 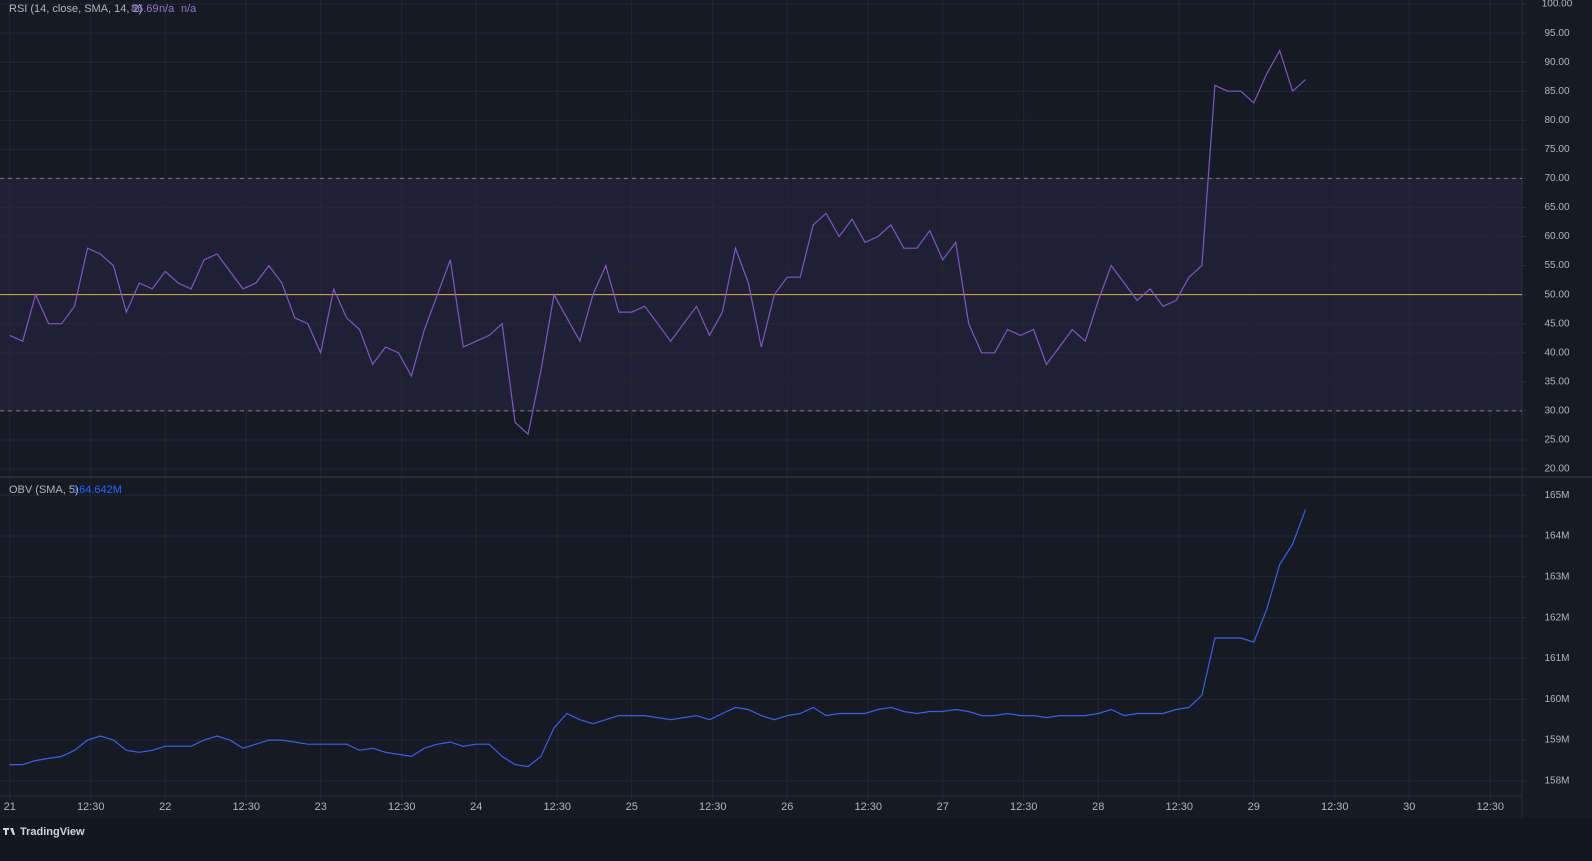 What do you see at coordinates (1556, 381) in the screenshot?
I see `y-tick-label: 35.00` at bounding box center [1556, 381].